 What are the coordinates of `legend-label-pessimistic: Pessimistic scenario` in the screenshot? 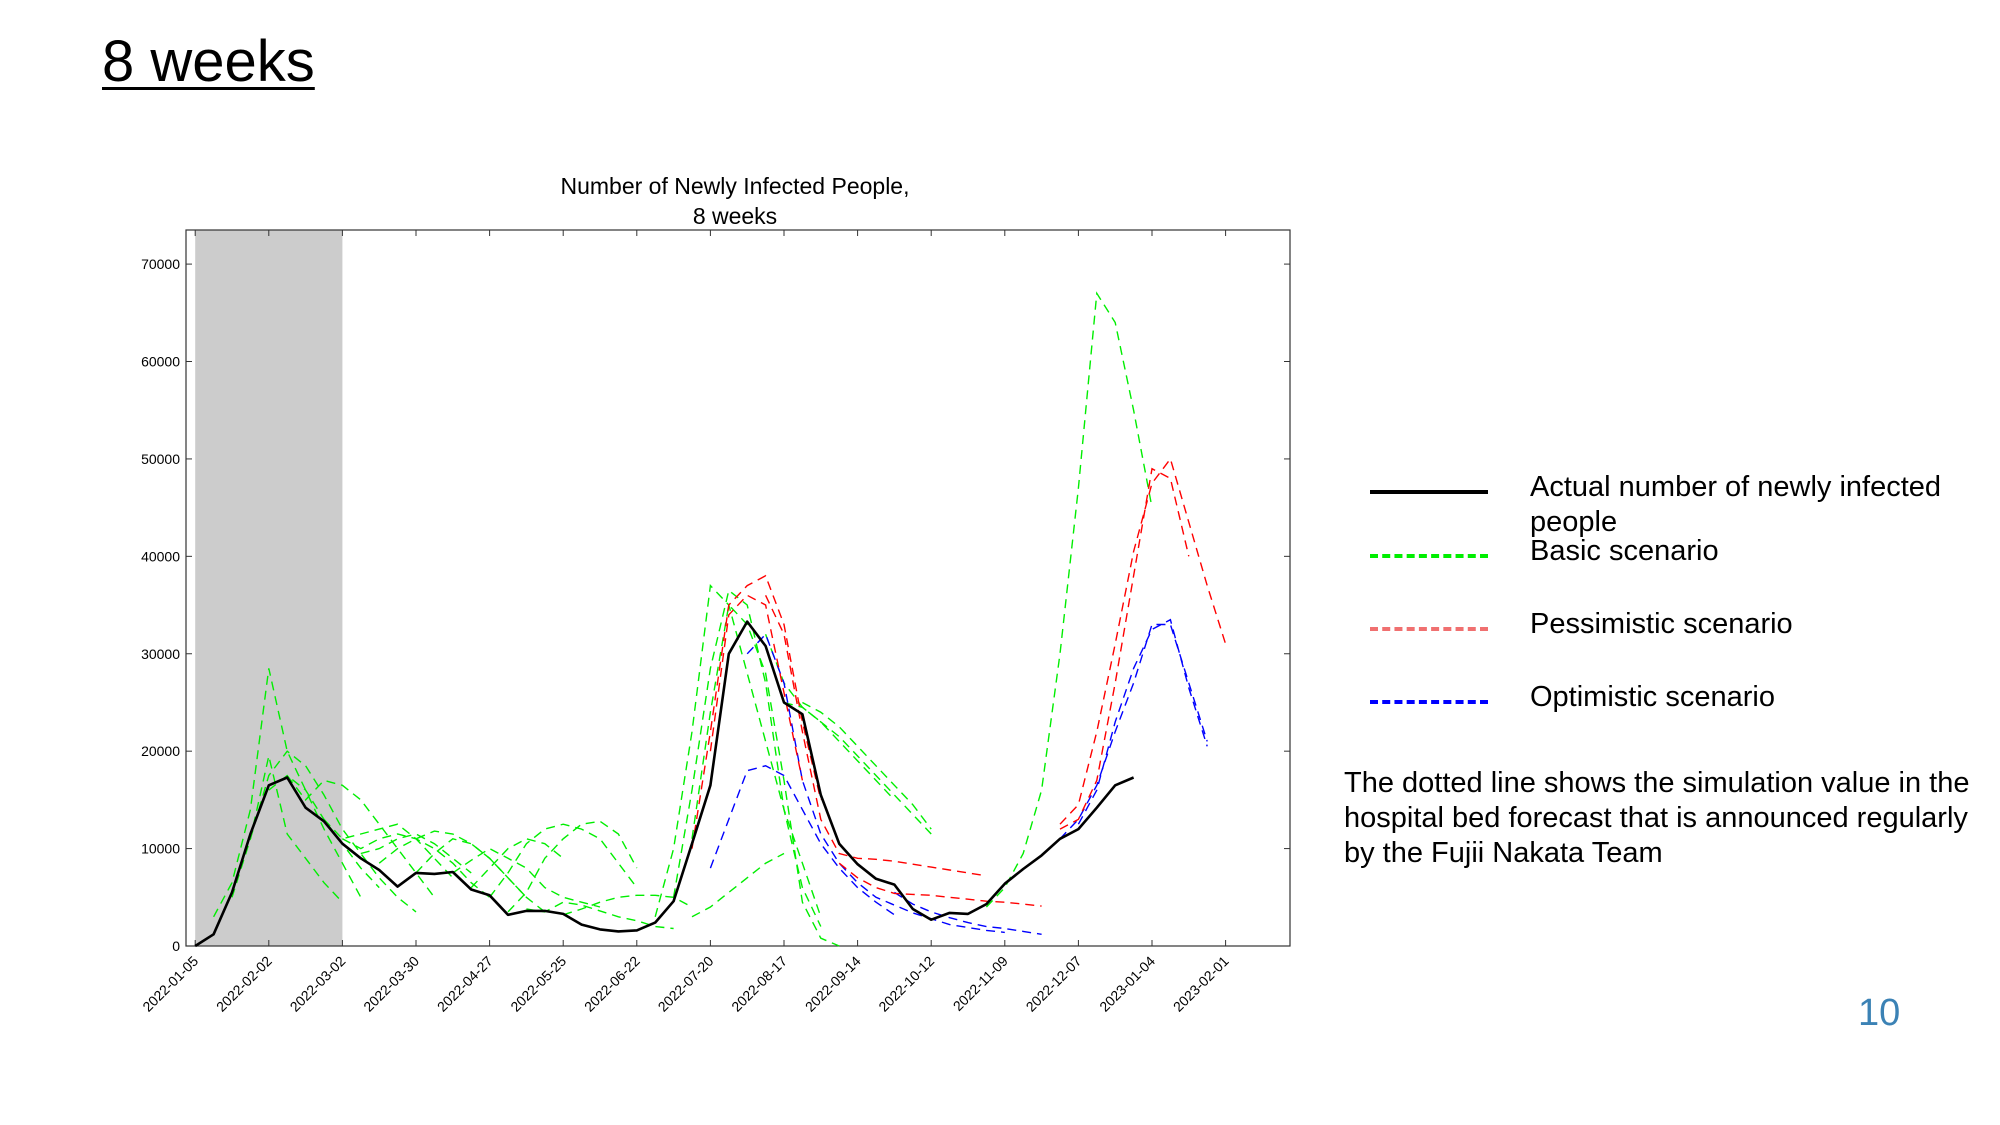 It's located at (1661, 624).